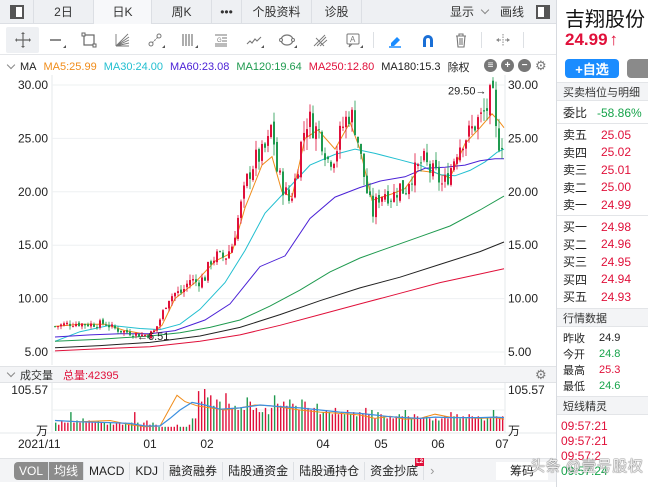  What do you see at coordinates (523, 138) in the screenshot?
I see `y-axis-tick-right: 25.00` at bounding box center [523, 138].